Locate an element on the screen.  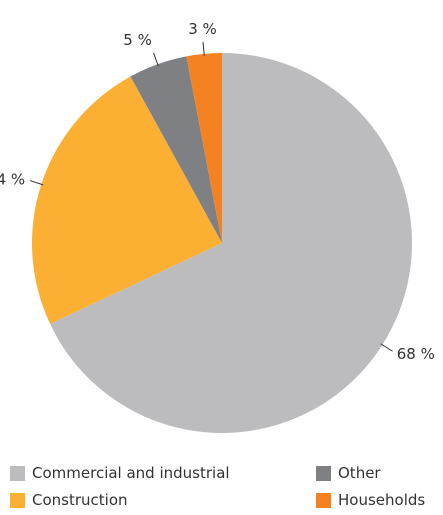
slice-label-construction: 24 % is located at coordinates (12, 179).